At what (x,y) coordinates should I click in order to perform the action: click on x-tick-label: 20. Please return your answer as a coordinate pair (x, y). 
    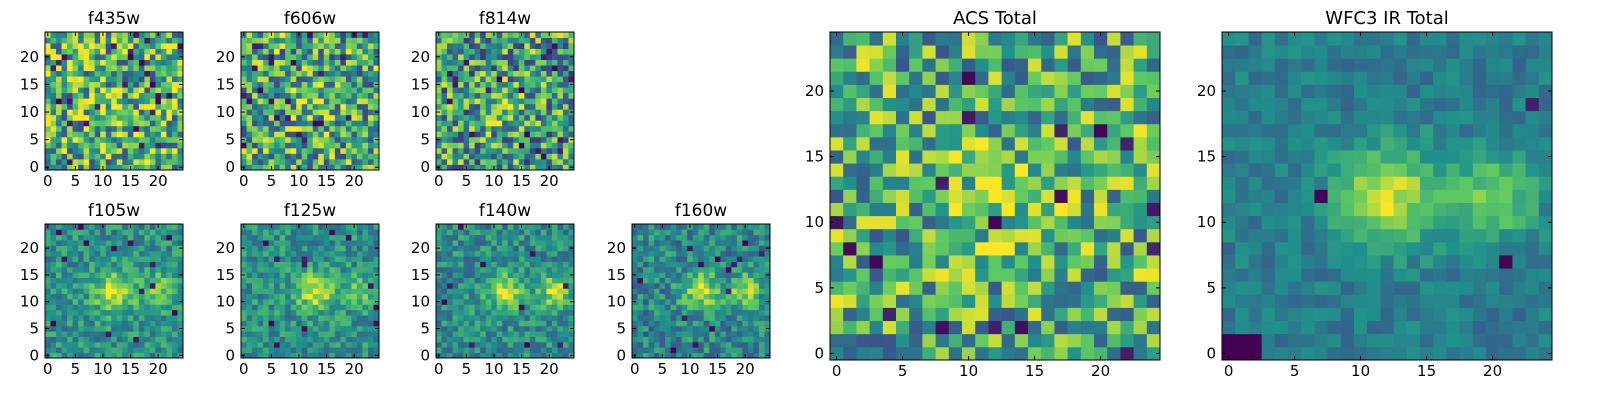
    Looking at the image, I should click on (745, 369).